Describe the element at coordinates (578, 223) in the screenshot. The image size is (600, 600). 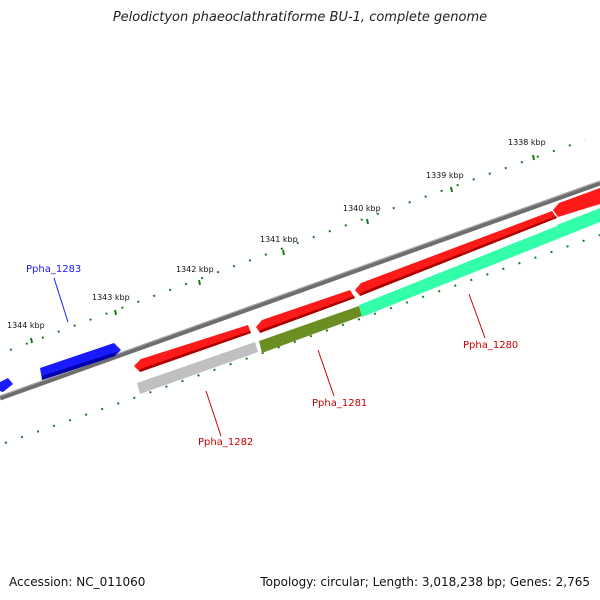
I see `cds-next` at that location.